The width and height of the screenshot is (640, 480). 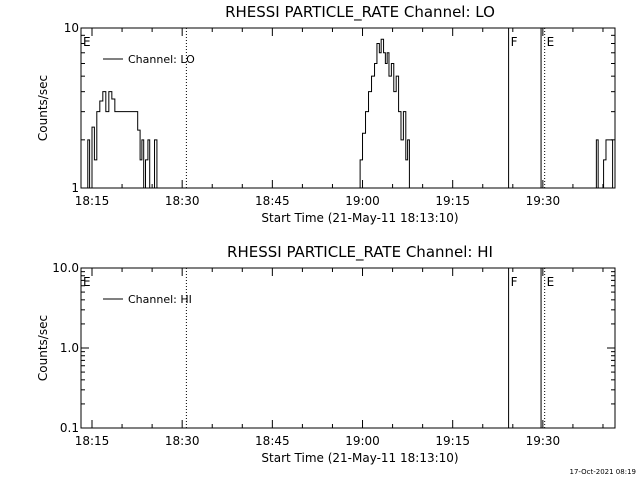 I want to click on y-tick-label: 1, so click(x=75, y=188).